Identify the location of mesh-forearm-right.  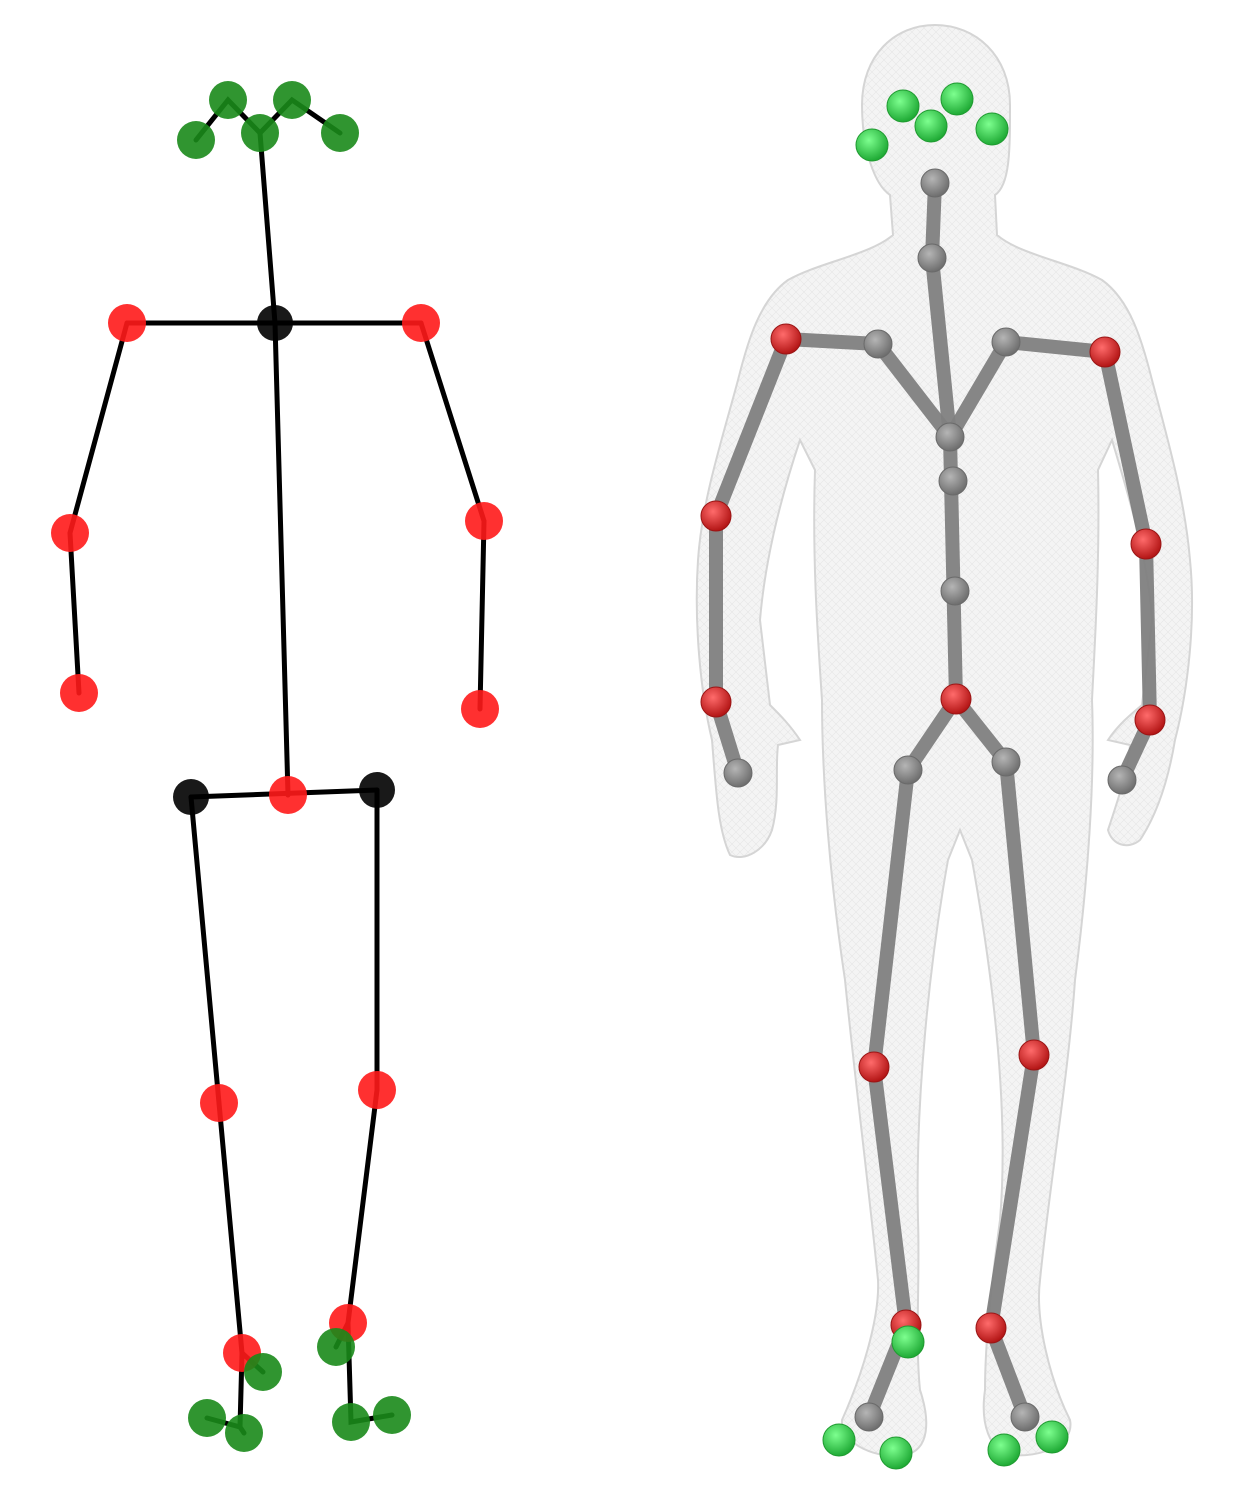
(1148, 632).